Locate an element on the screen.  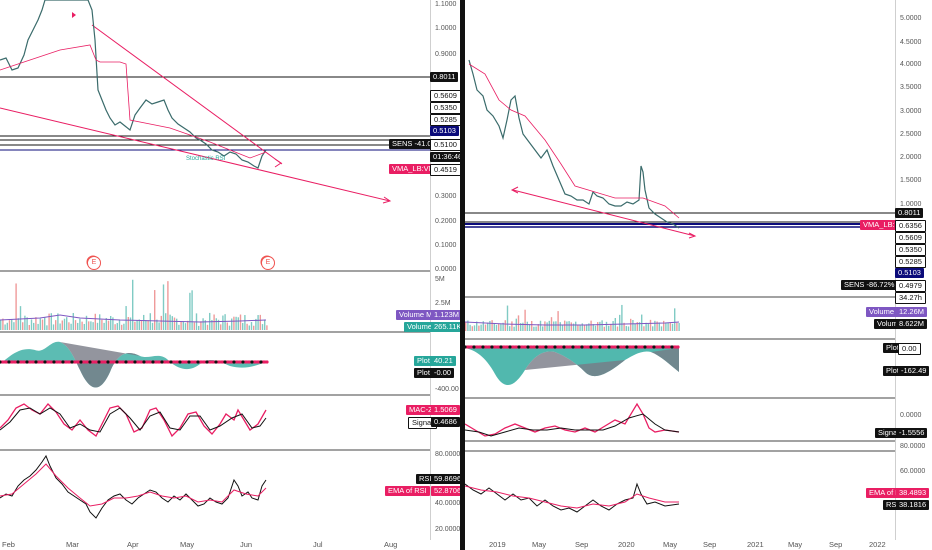
x-label: Aug is located at coordinates (391, 544).